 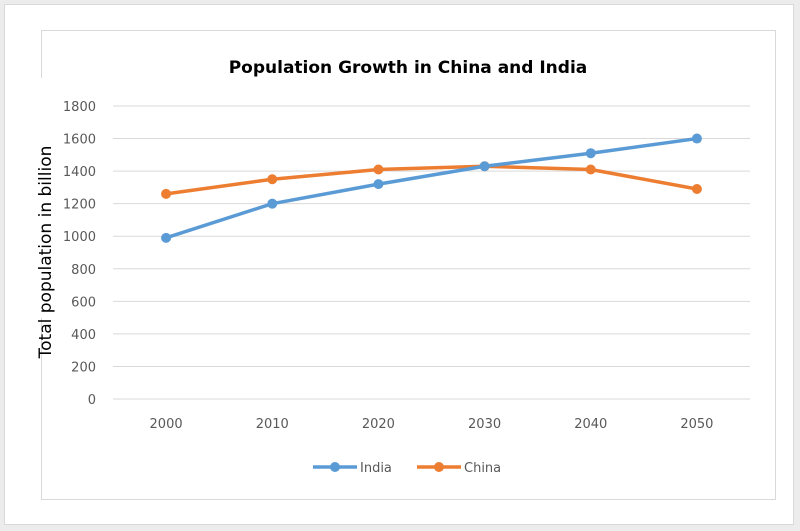 I want to click on x-tick-label: 2040, so click(x=590, y=424).